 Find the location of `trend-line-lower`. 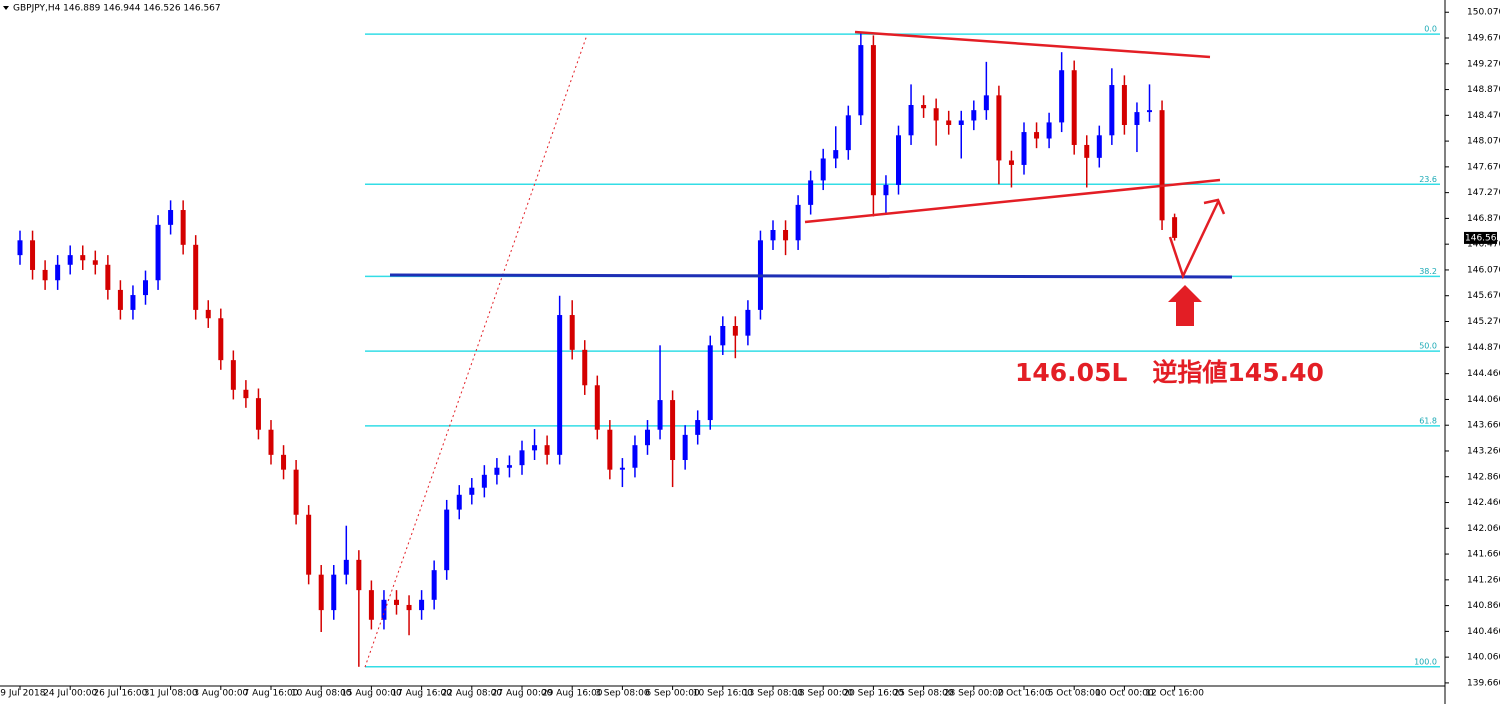

trend-line-lower is located at coordinates (1012, 201).